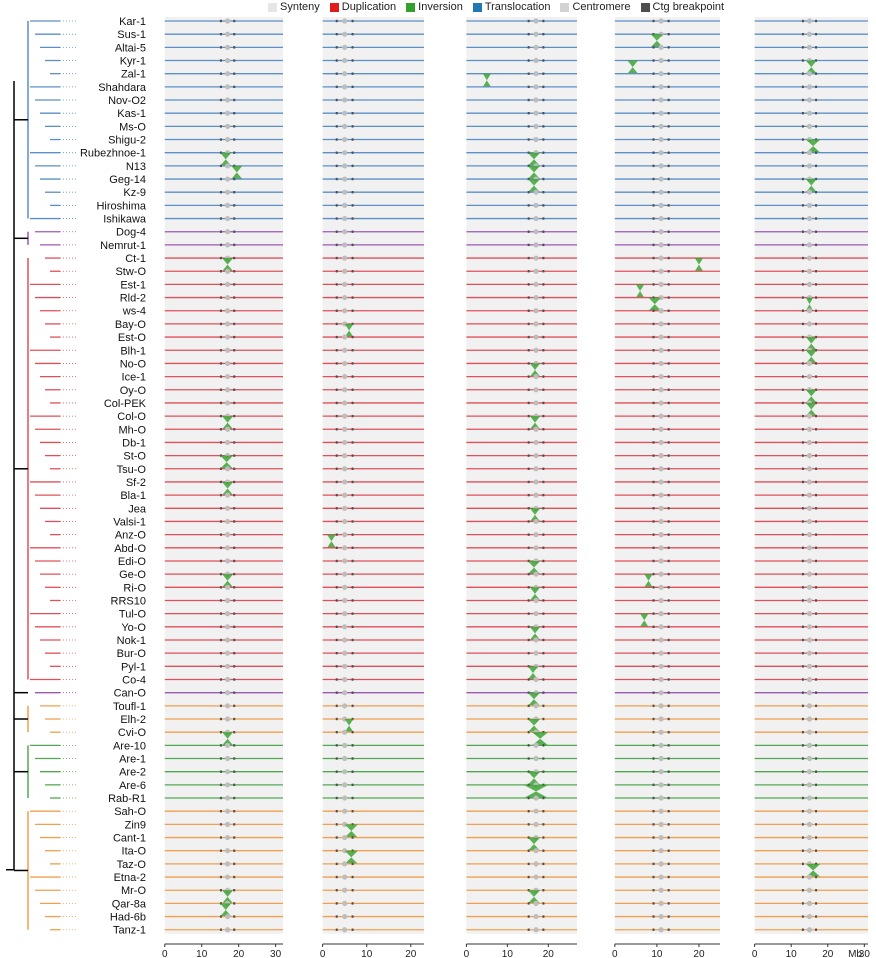  What do you see at coordinates (129, 839) in the screenshot?
I see `accession-label: Cant-1` at bounding box center [129, 839].